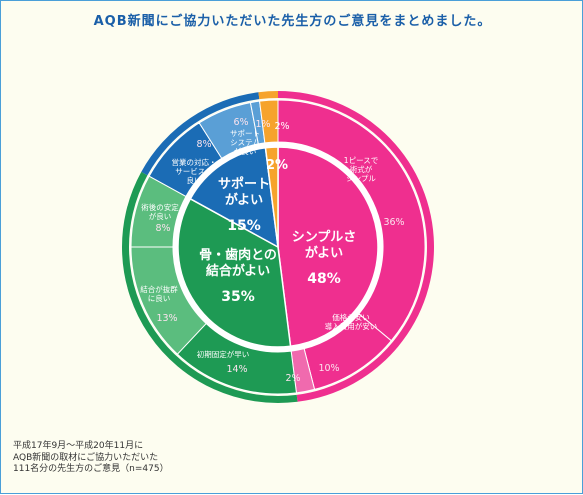 The height and width of the screenshot is (495, 583). Describe the element at coordinates (245, 142) in the screenshot. I see `outer-label-line-2: システム` at that location.